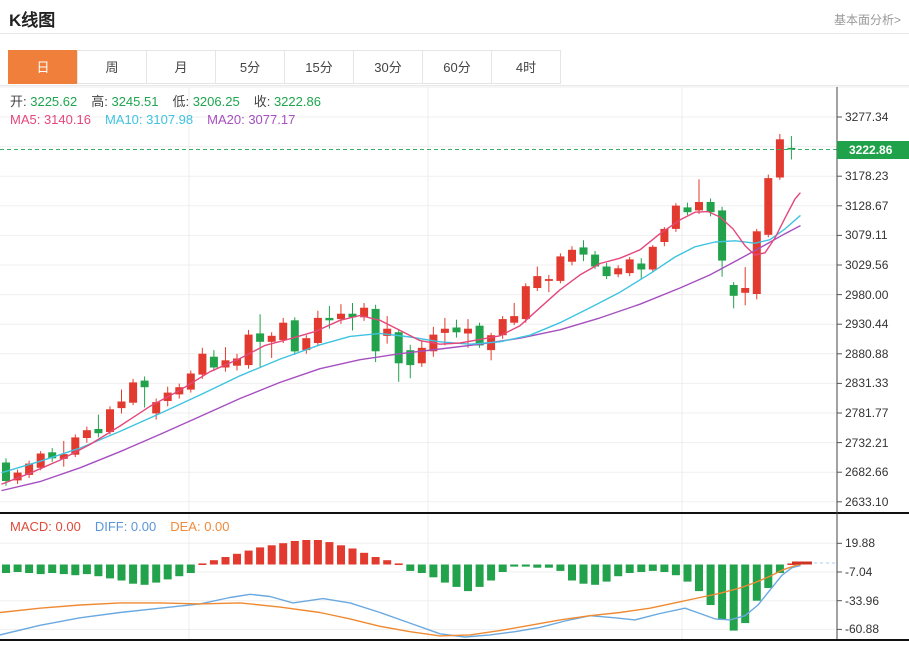 Image resolution: width=909 pixels, height=648 pixels. I want to click on y-axis-tick-label: 2930.44, so click(867, 324).